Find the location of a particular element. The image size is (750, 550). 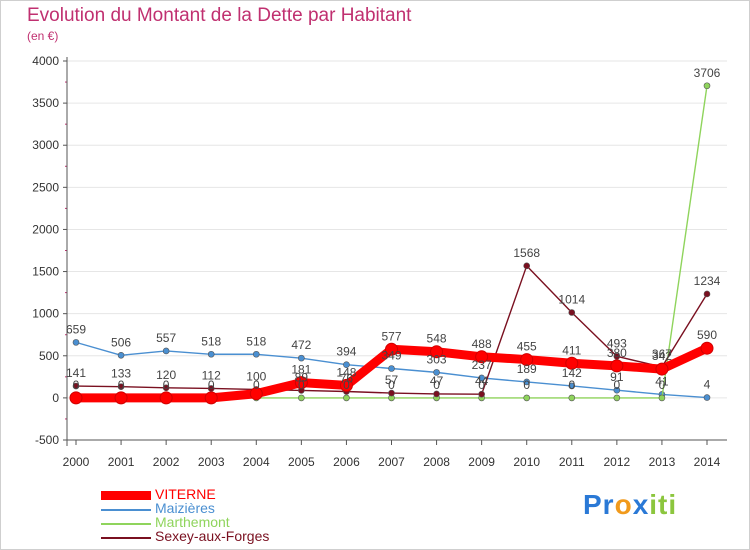

y-tick-label: 4000 is located at coordinates (45, 61).